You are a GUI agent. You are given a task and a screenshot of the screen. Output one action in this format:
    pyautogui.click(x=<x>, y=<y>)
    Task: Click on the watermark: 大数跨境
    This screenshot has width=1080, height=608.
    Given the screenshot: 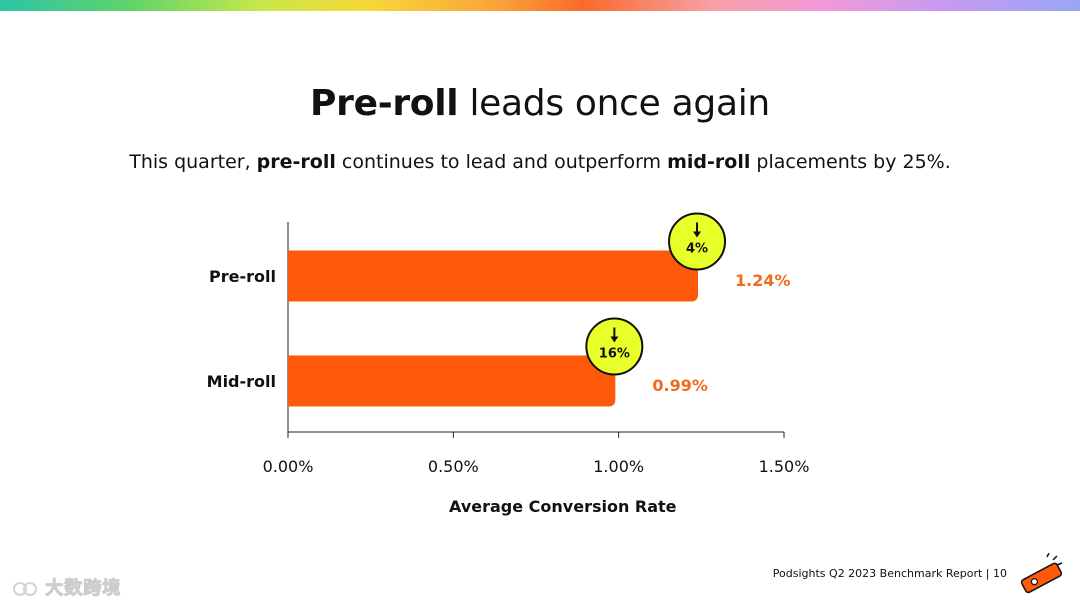 What is the action you would take?
    pyautogui.click(x=66, y=587)
    